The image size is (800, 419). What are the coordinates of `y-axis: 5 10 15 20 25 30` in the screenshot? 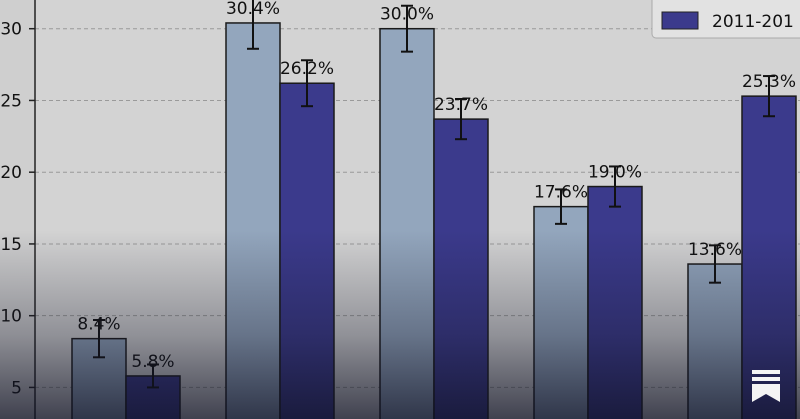 It's located at (17, 209).